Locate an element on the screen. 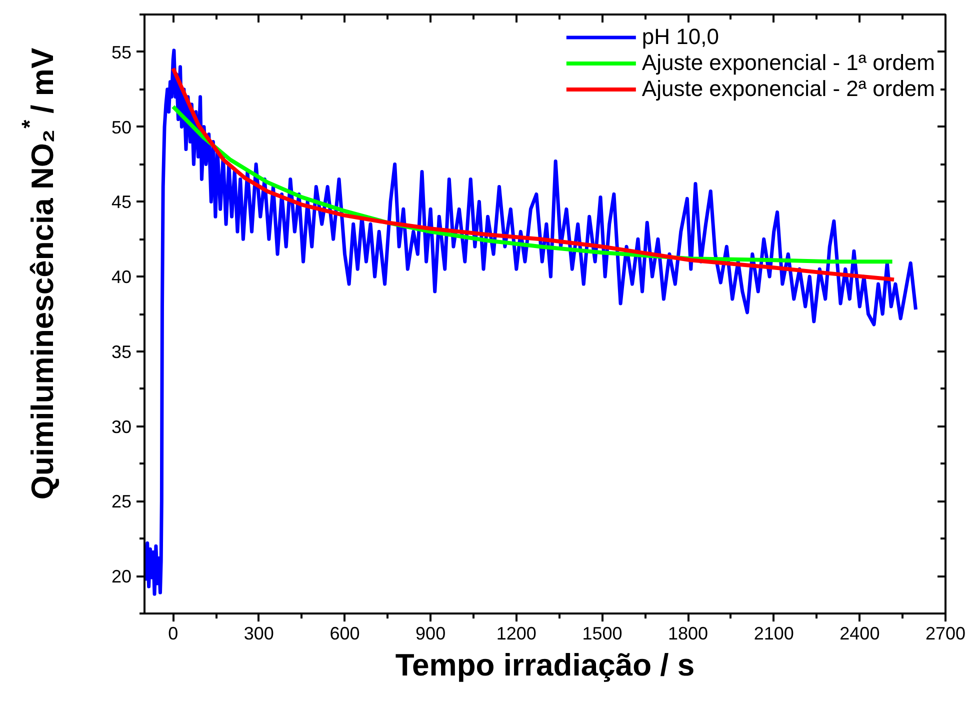 The height and width of the screenshot is (713, 975). legend-label: Ajuste exponencial - 1ª ordem is located at coordinates (788, 63).